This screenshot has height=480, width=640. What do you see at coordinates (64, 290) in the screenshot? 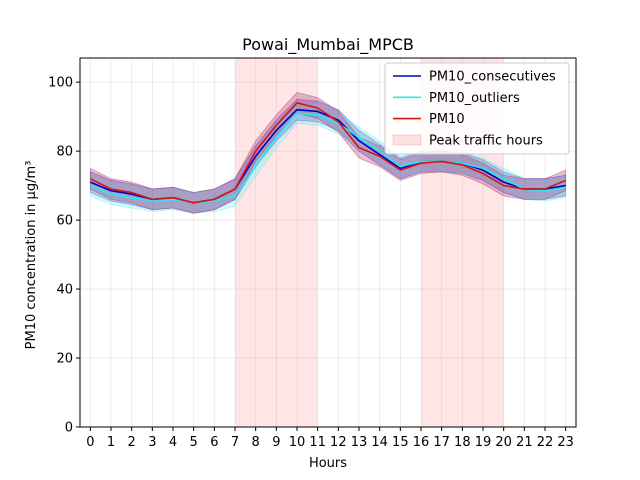
I see `y-tick-label-2: 40` at bounding box center [64, 290].